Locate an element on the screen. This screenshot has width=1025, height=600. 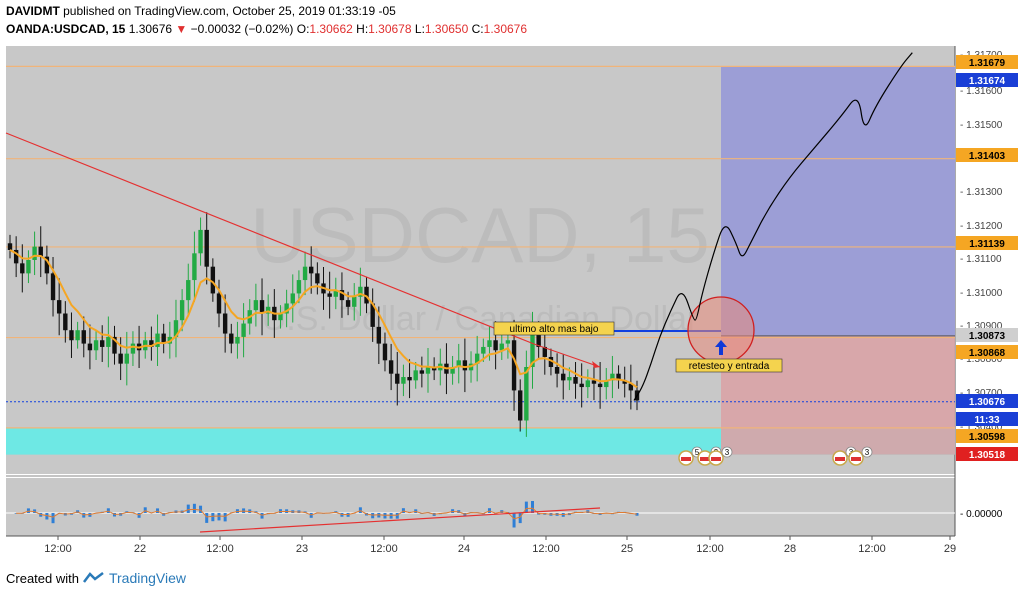
price-tick: - 1.31600 is located at coordinates (981, 91).